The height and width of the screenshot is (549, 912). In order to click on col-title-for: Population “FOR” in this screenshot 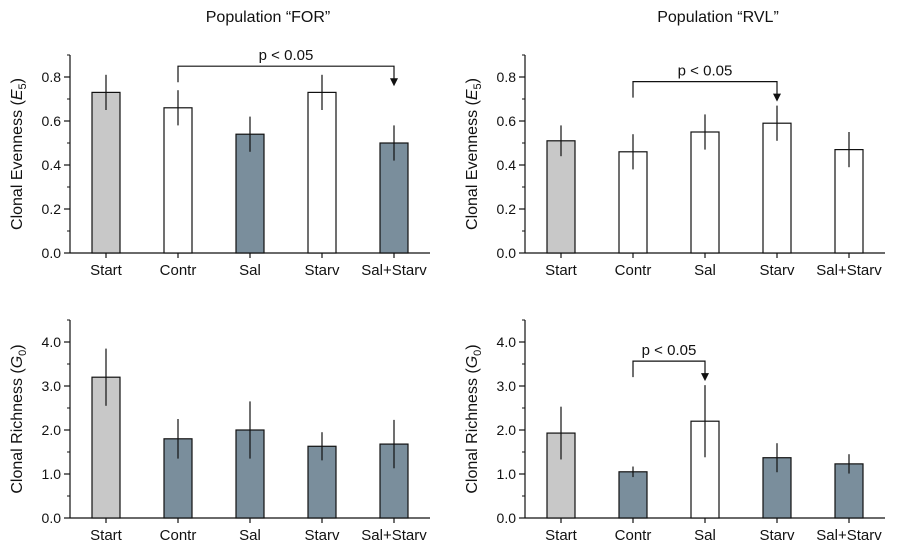, I will do `click(268, 17)`.